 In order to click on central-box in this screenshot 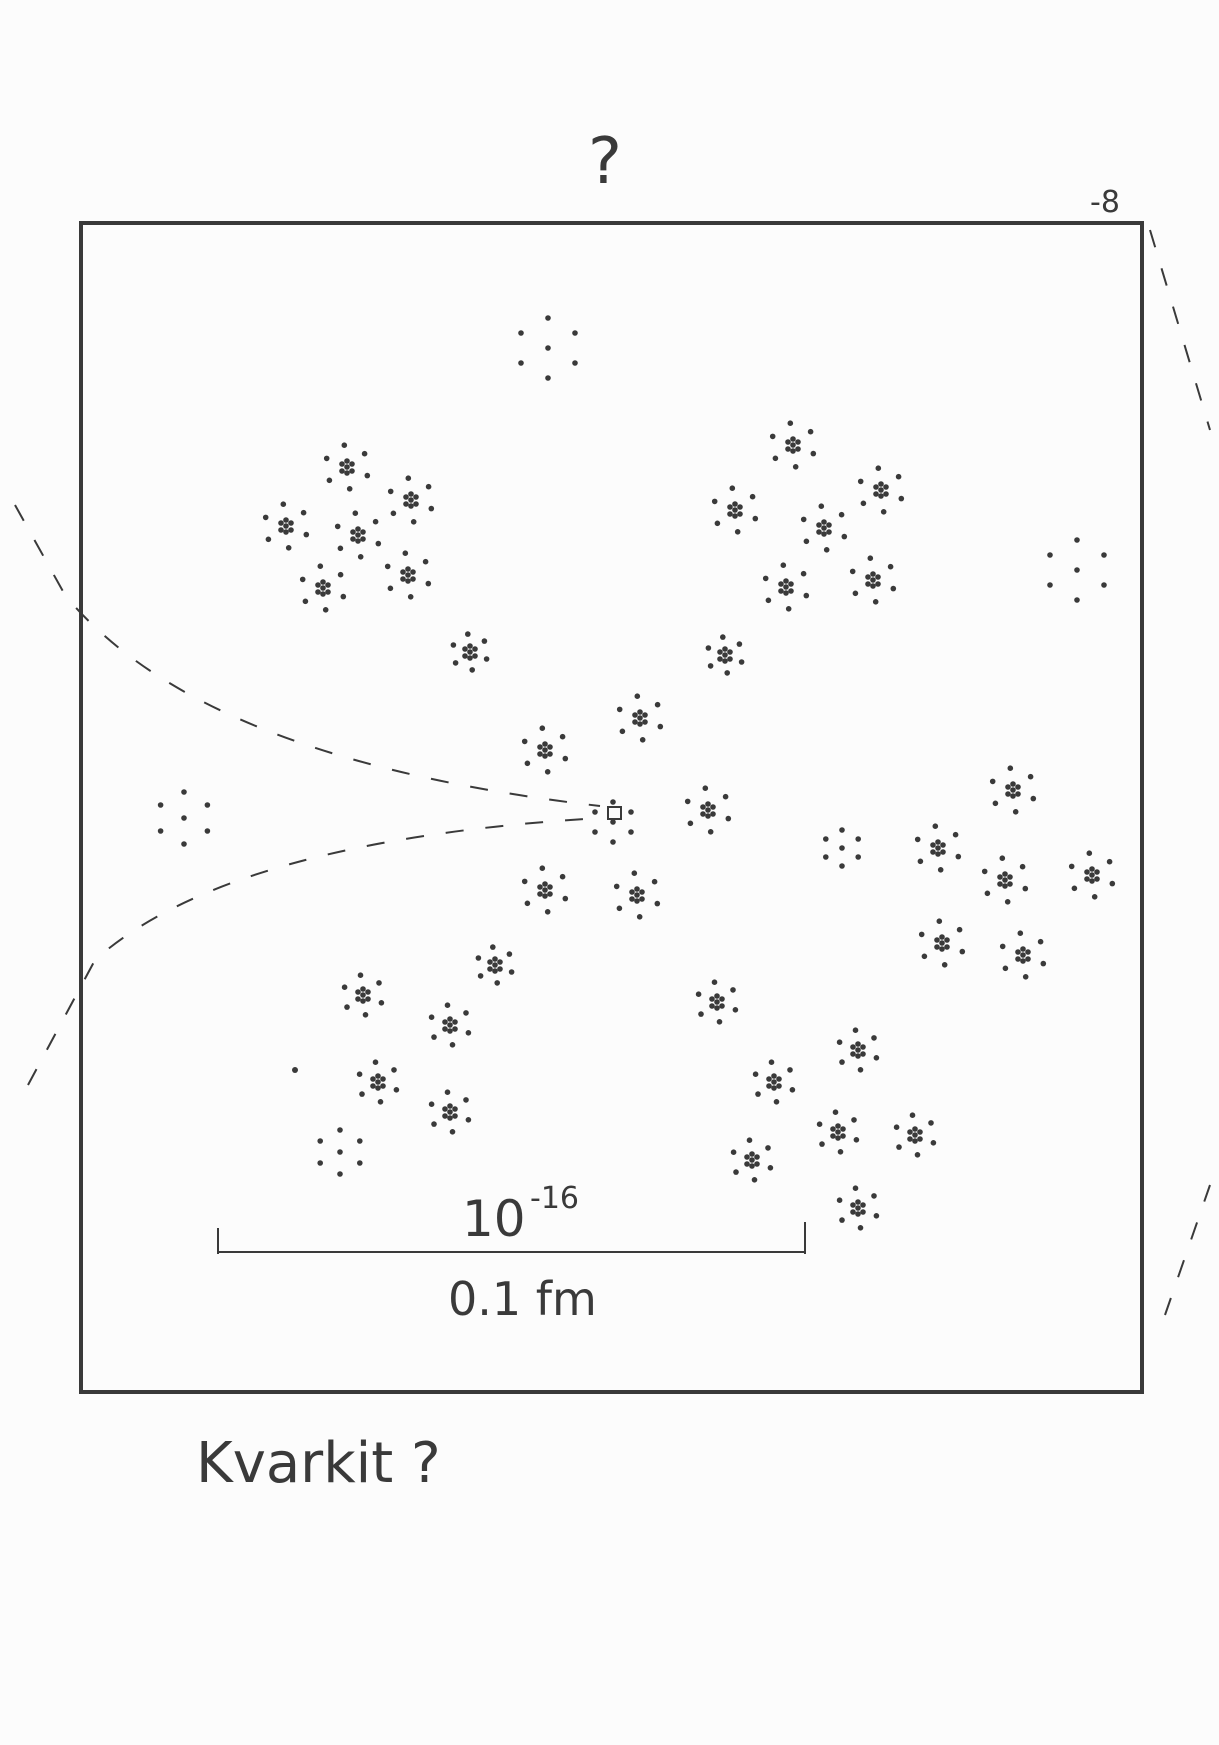, I will do `click(614, 813)`.